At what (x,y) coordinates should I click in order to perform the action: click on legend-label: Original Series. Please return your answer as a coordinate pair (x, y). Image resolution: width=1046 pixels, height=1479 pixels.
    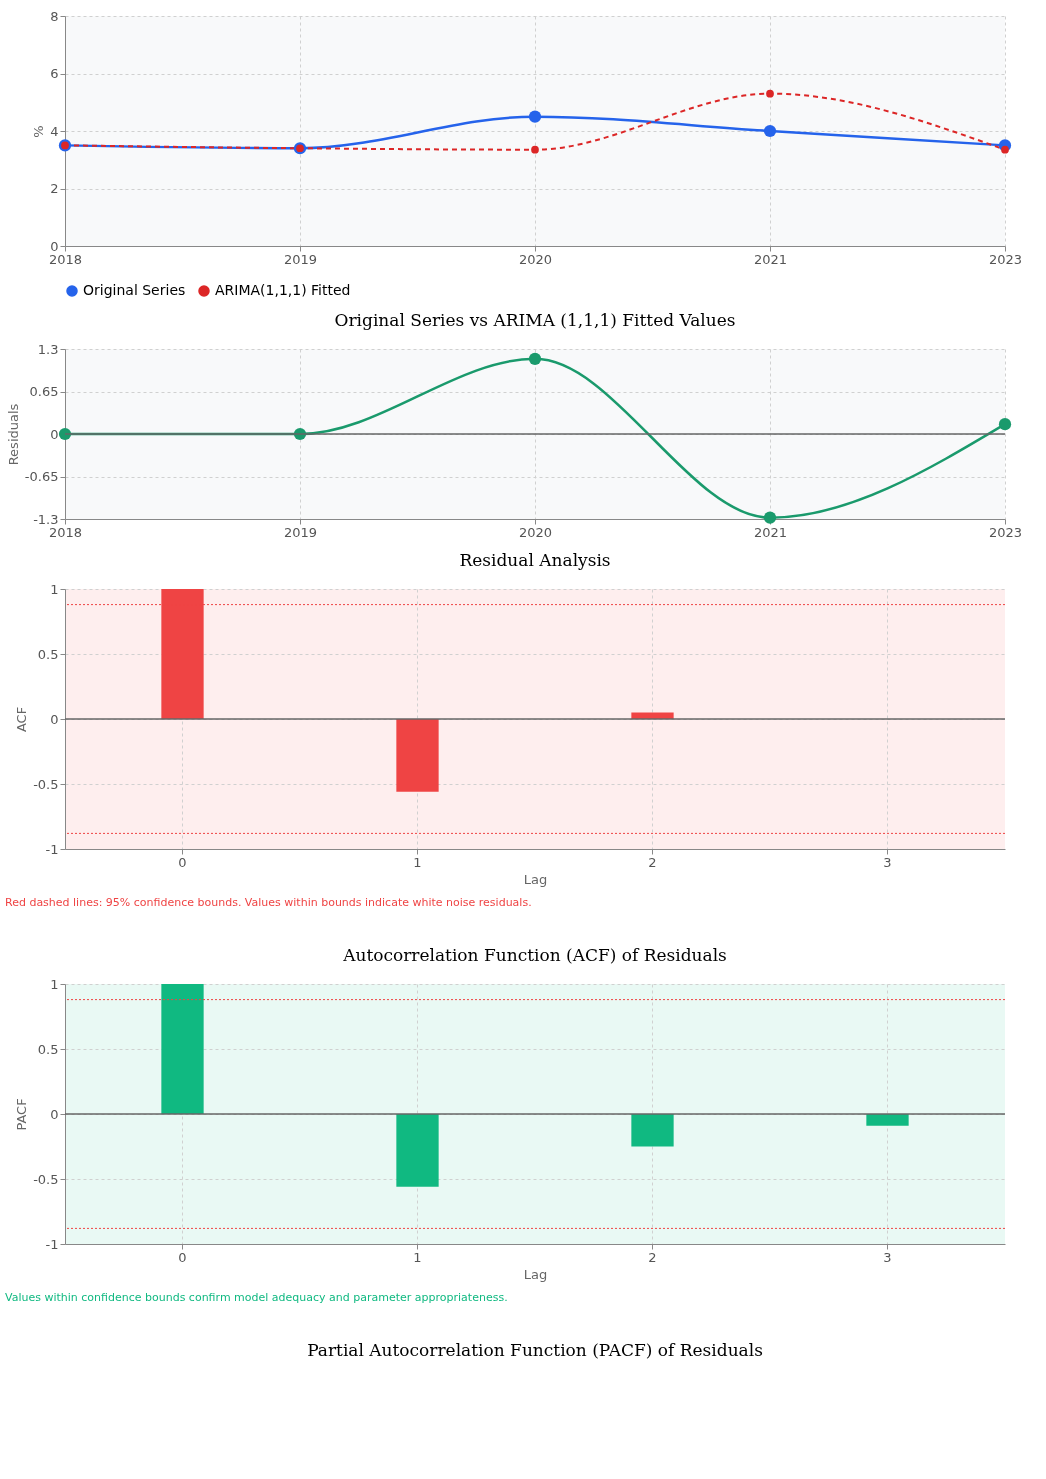
    Looking at the image, I should click on (134, 290).